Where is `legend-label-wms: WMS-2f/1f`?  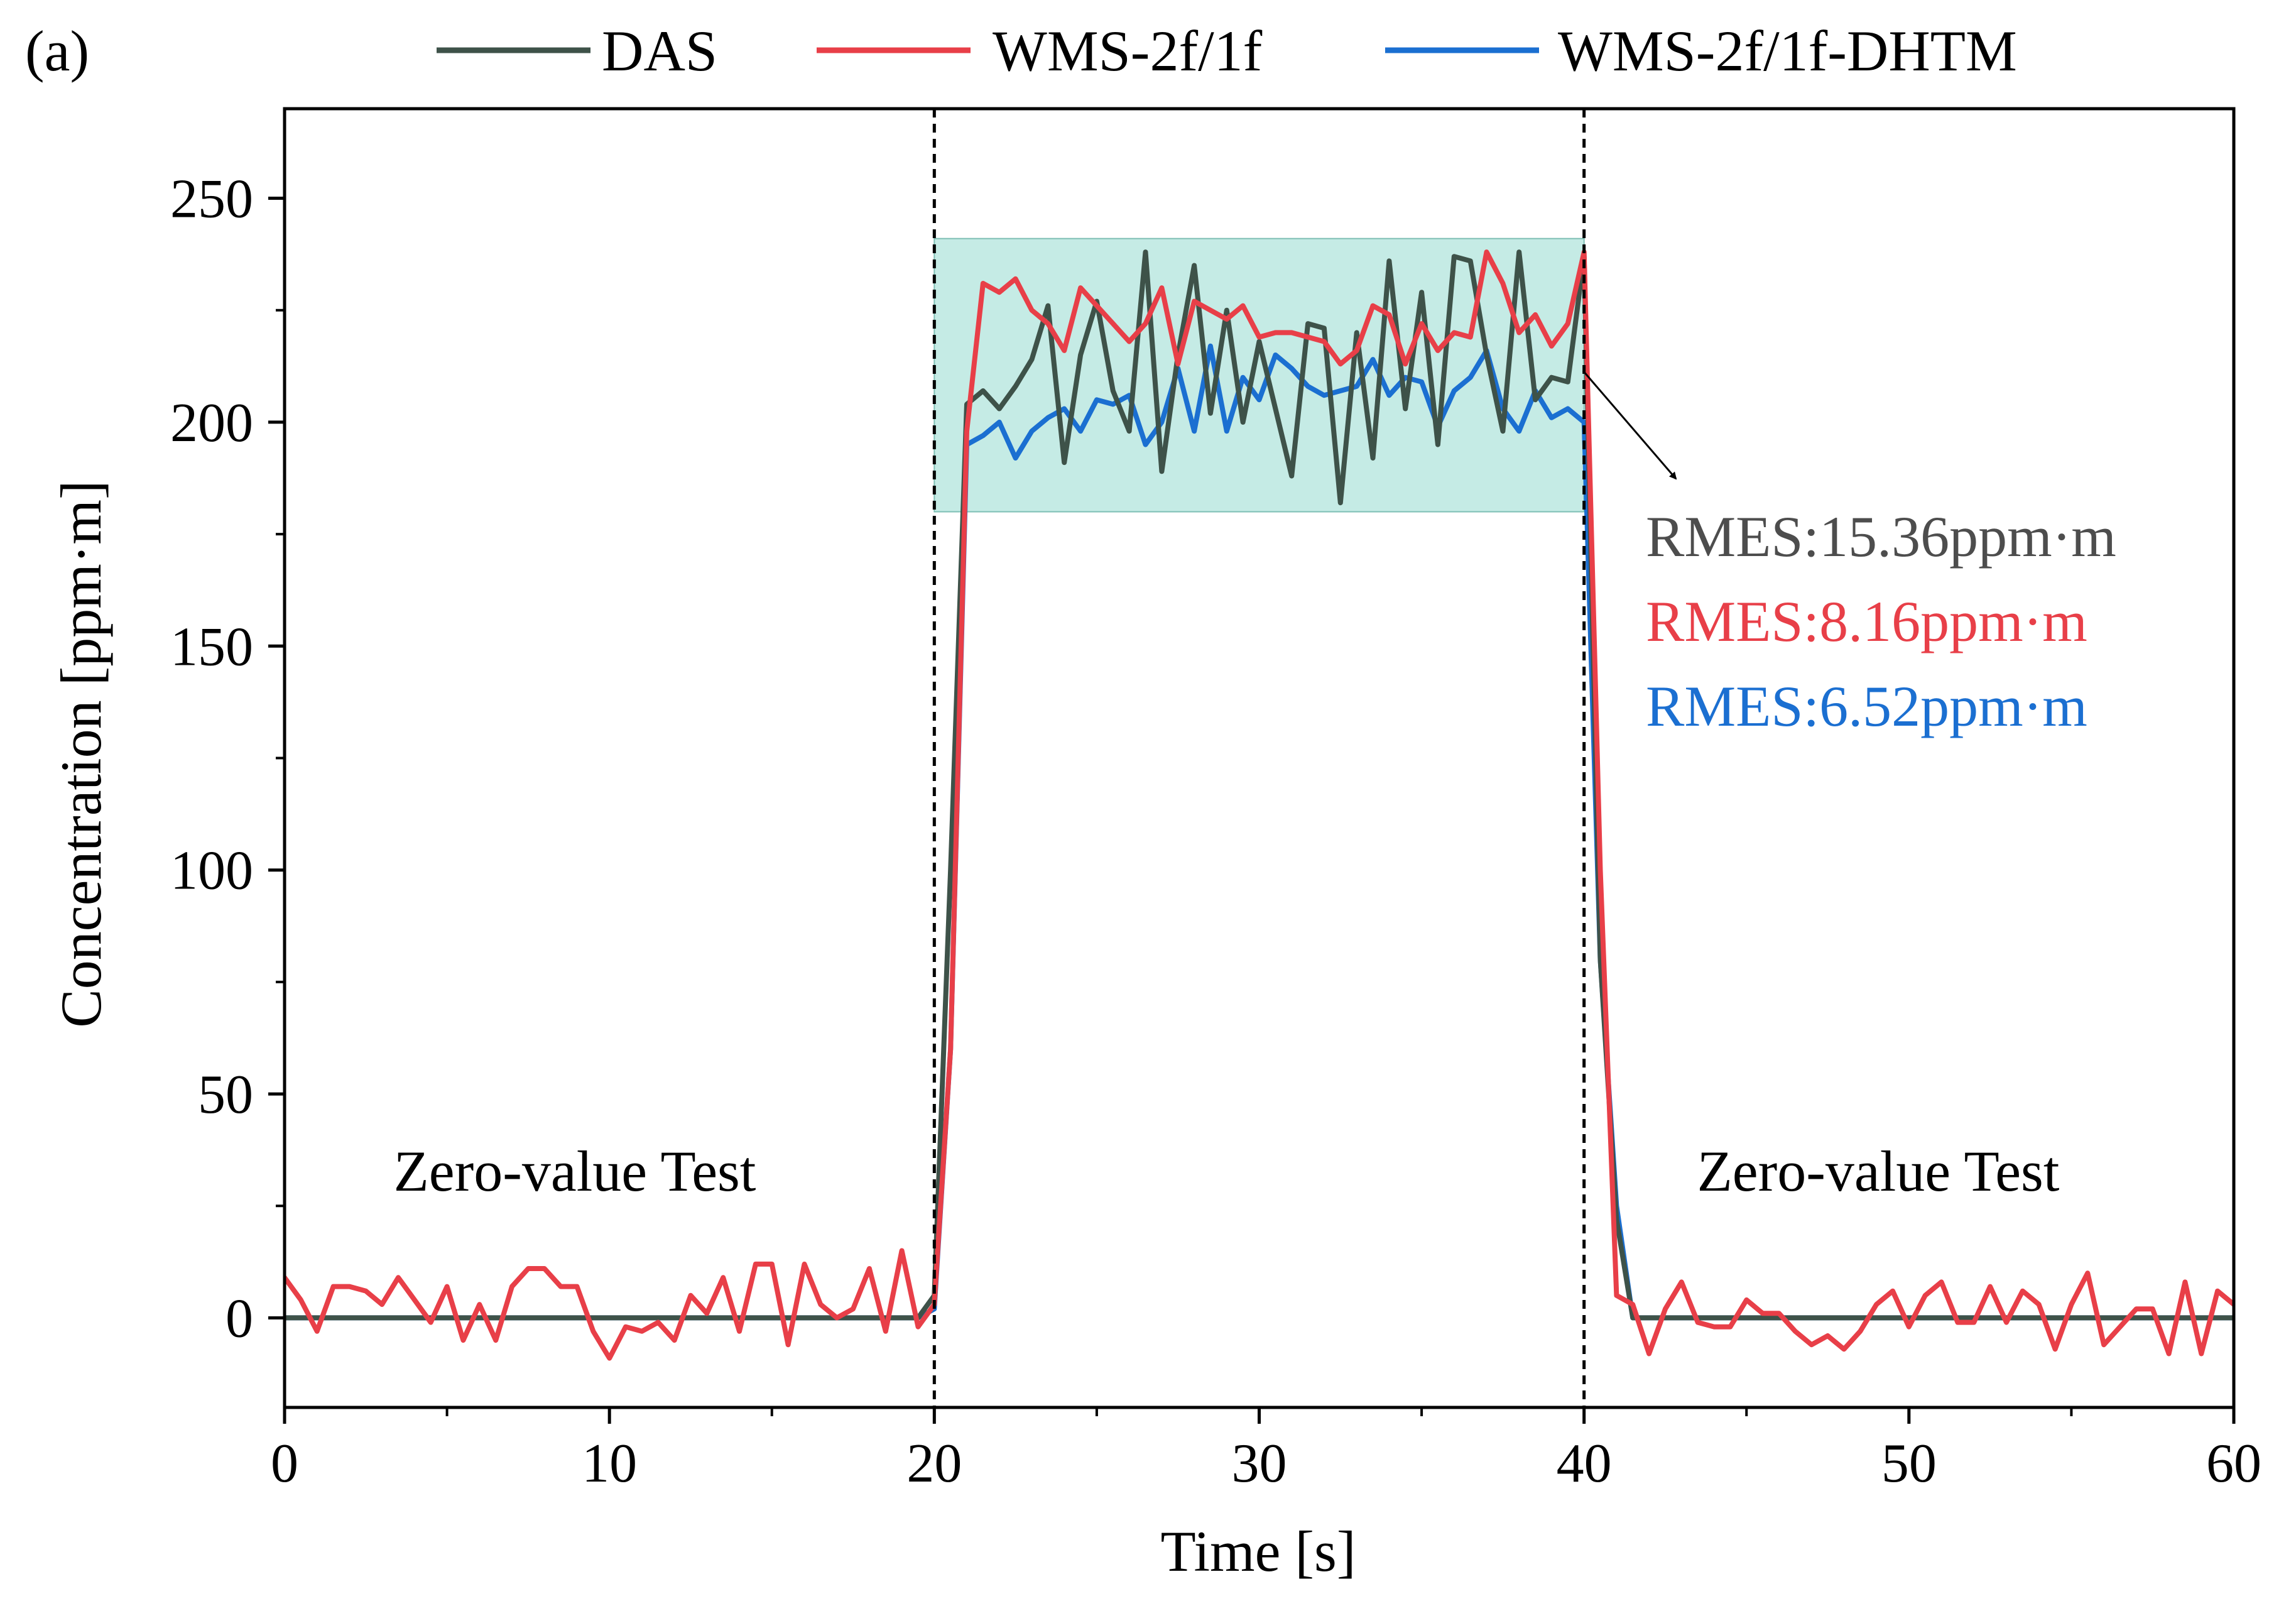
legend-label-wms: WMS-2f/1f is located at coordinates (1128, 51).